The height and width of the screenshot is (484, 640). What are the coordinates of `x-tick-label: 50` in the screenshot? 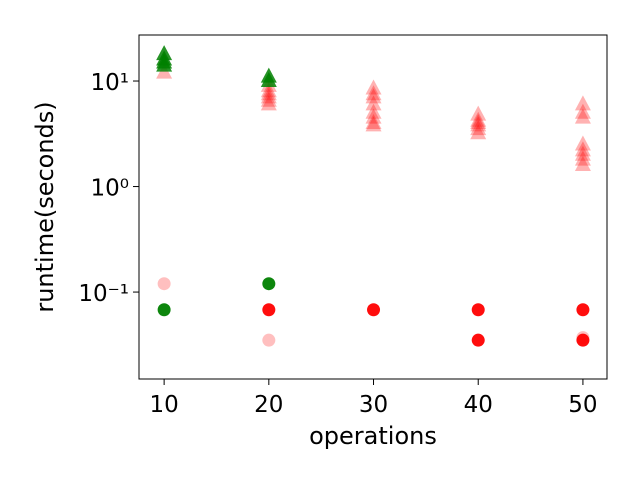 It's located at (582, 405).